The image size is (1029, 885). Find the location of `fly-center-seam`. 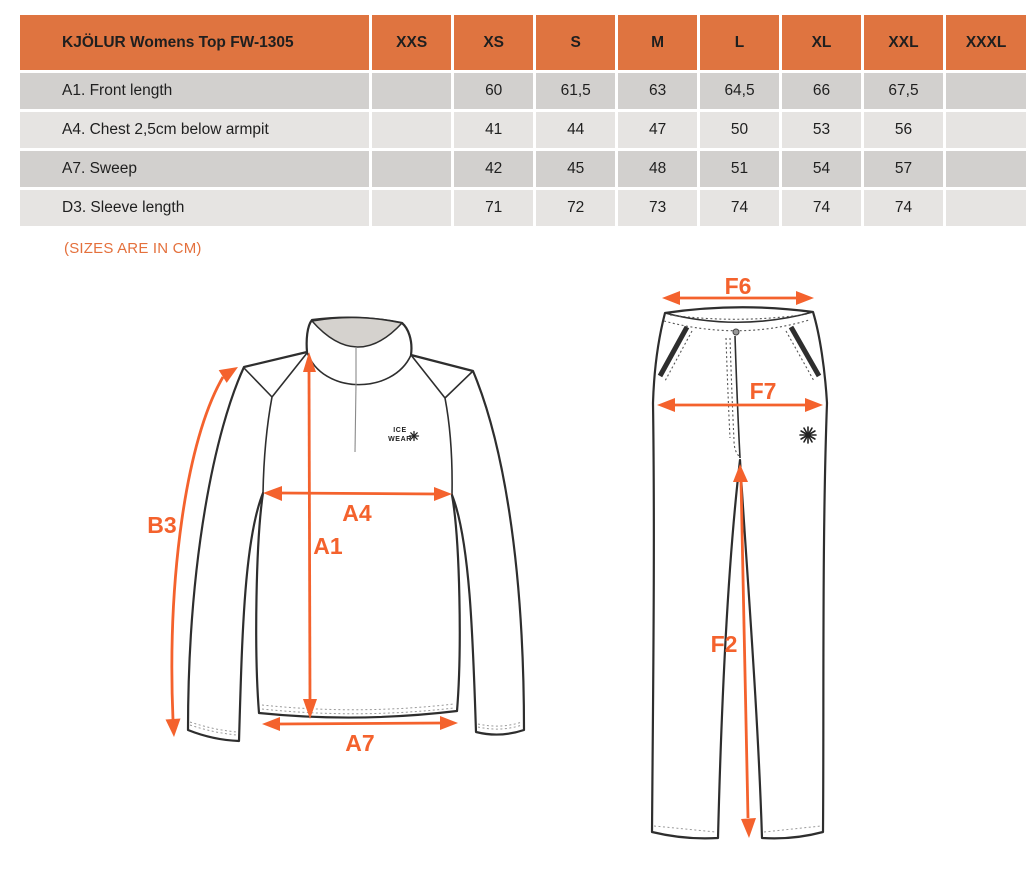

fly-center-seam is located at coordinates (737, 397).